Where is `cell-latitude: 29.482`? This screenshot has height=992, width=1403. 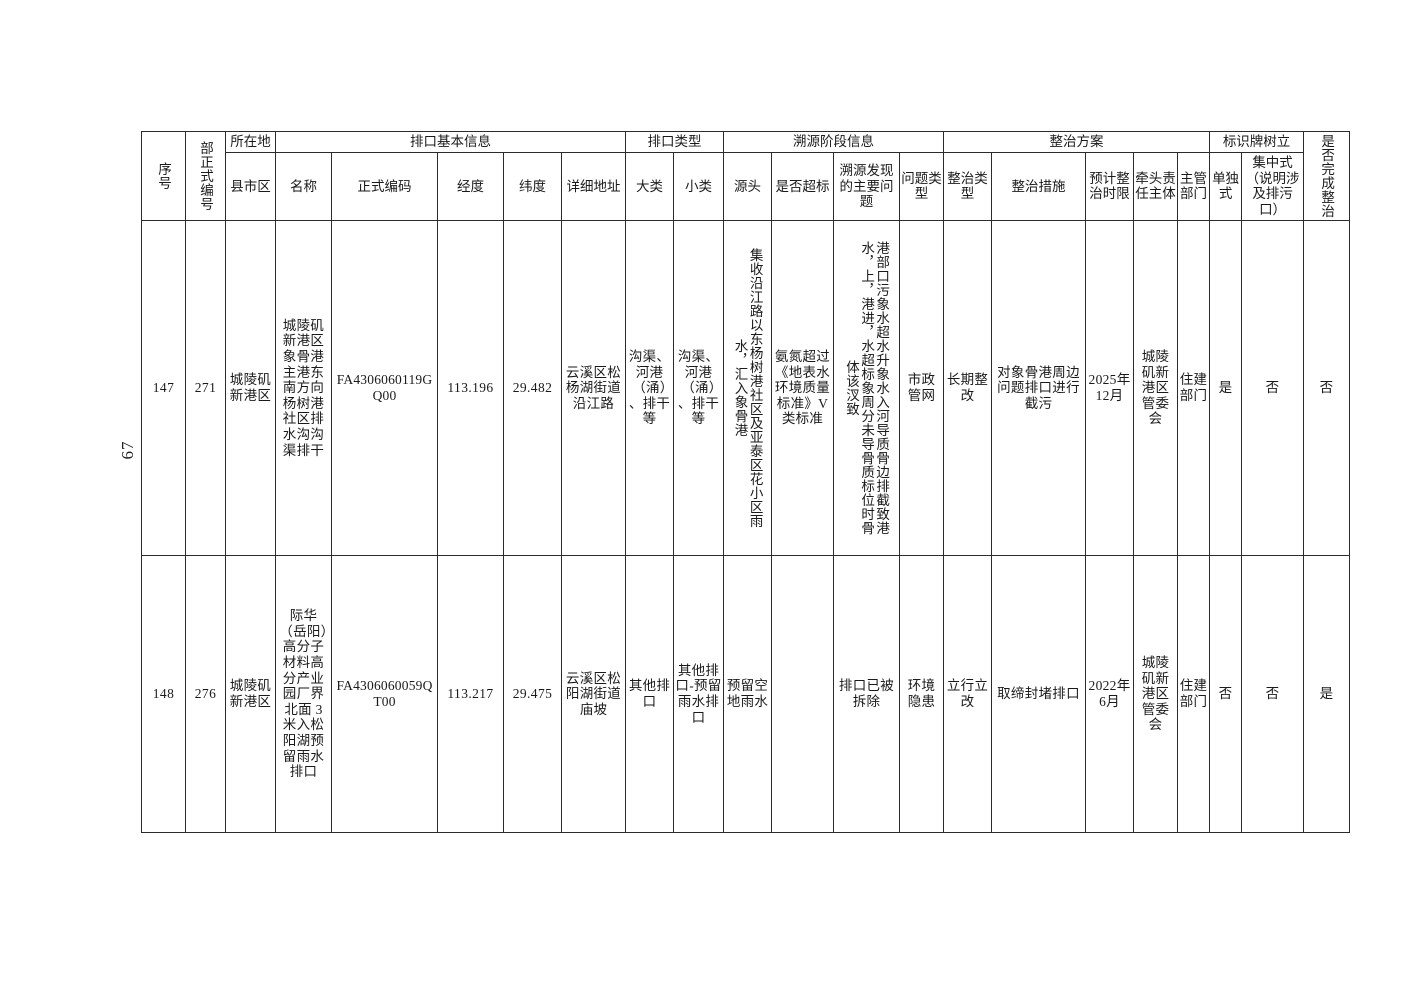 cell-latitude: 29.482 is located at coordinates (532, 388).